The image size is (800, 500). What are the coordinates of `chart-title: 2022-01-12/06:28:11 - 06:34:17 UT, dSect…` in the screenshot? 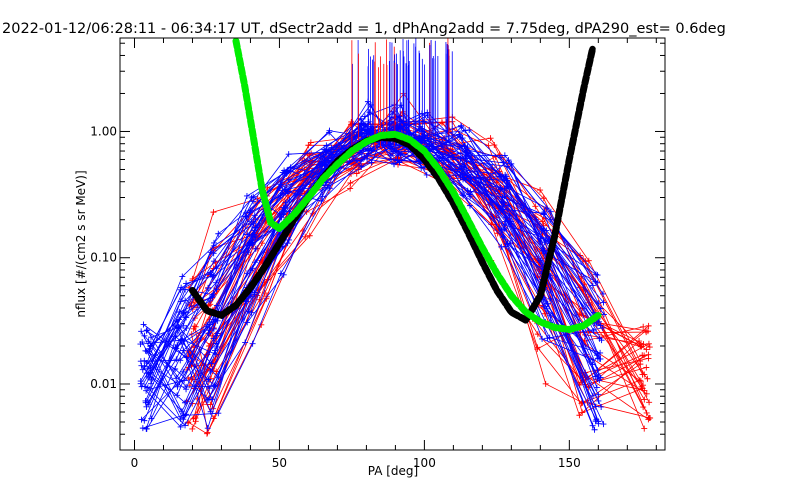 It's located at (364, 29).